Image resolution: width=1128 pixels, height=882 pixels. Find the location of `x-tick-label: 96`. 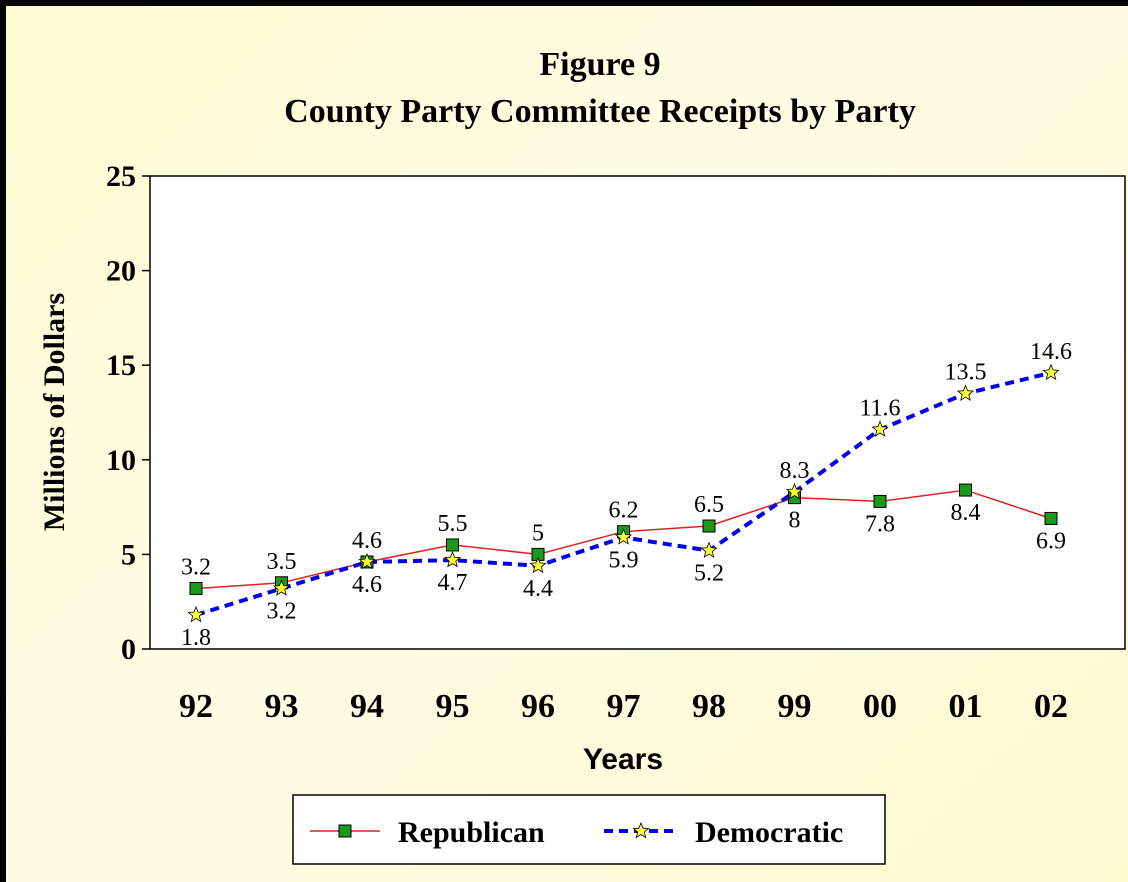

x-tick-label: 96 is located at coordinates (538, 706).